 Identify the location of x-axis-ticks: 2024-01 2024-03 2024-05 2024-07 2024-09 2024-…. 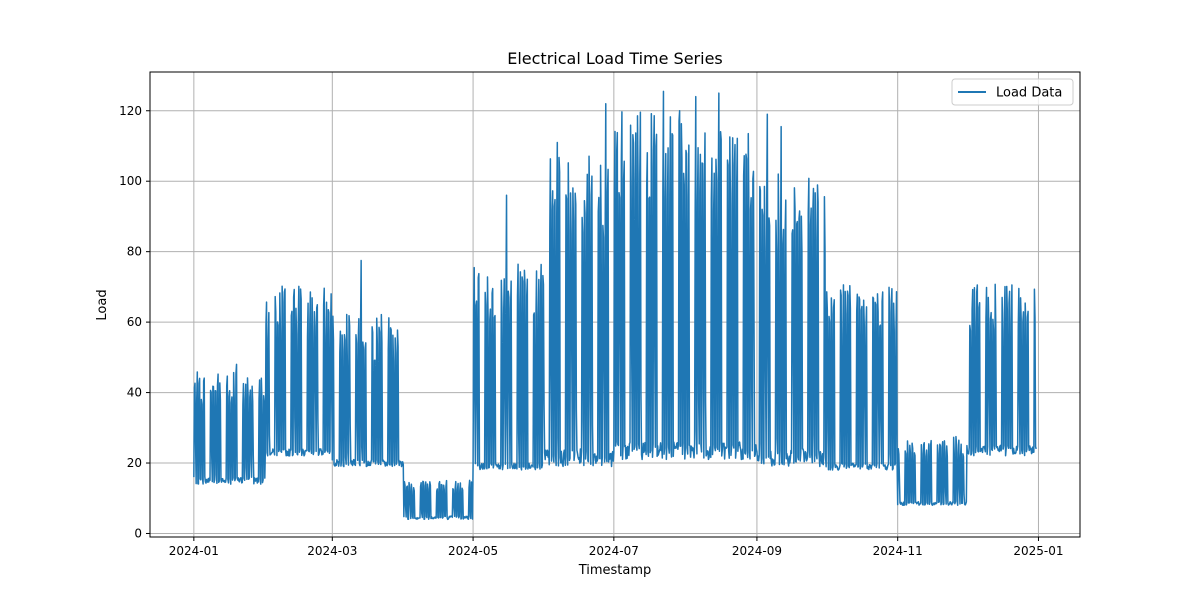
(616, 547).